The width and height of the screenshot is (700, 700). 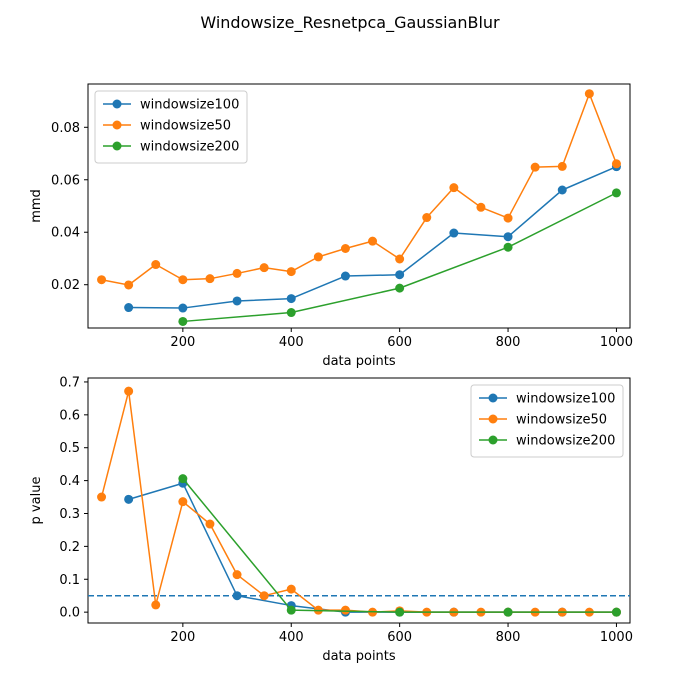 I want to click on y-tick-label: 0.1, so click(x=69, y=580).